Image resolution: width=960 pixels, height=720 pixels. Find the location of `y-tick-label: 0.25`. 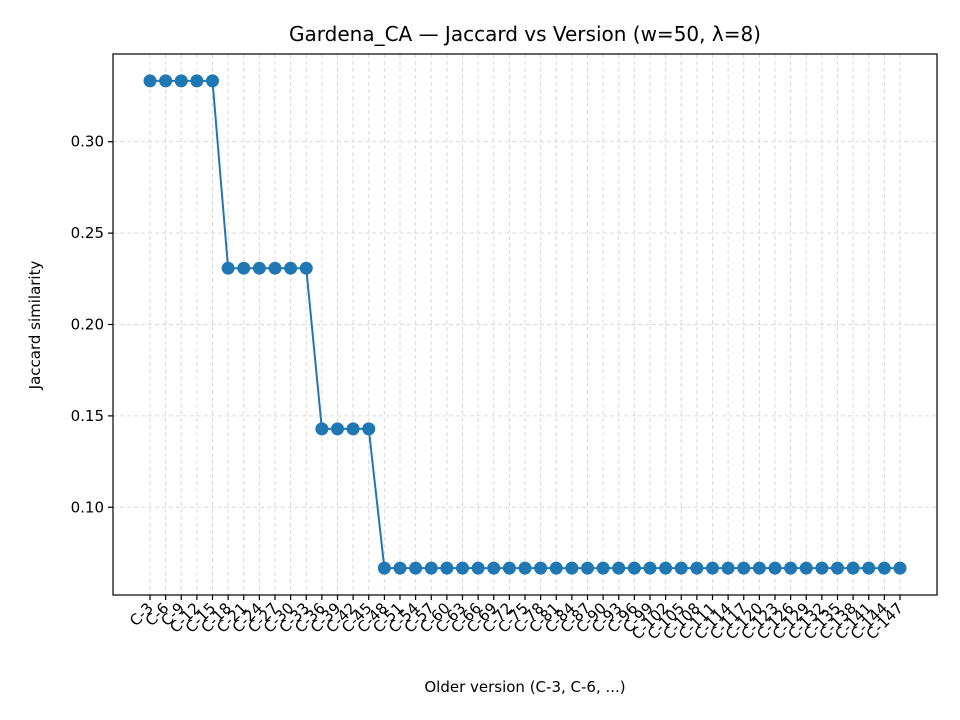

y-tick-label: 0.25 is located at coordinates (87, 233).